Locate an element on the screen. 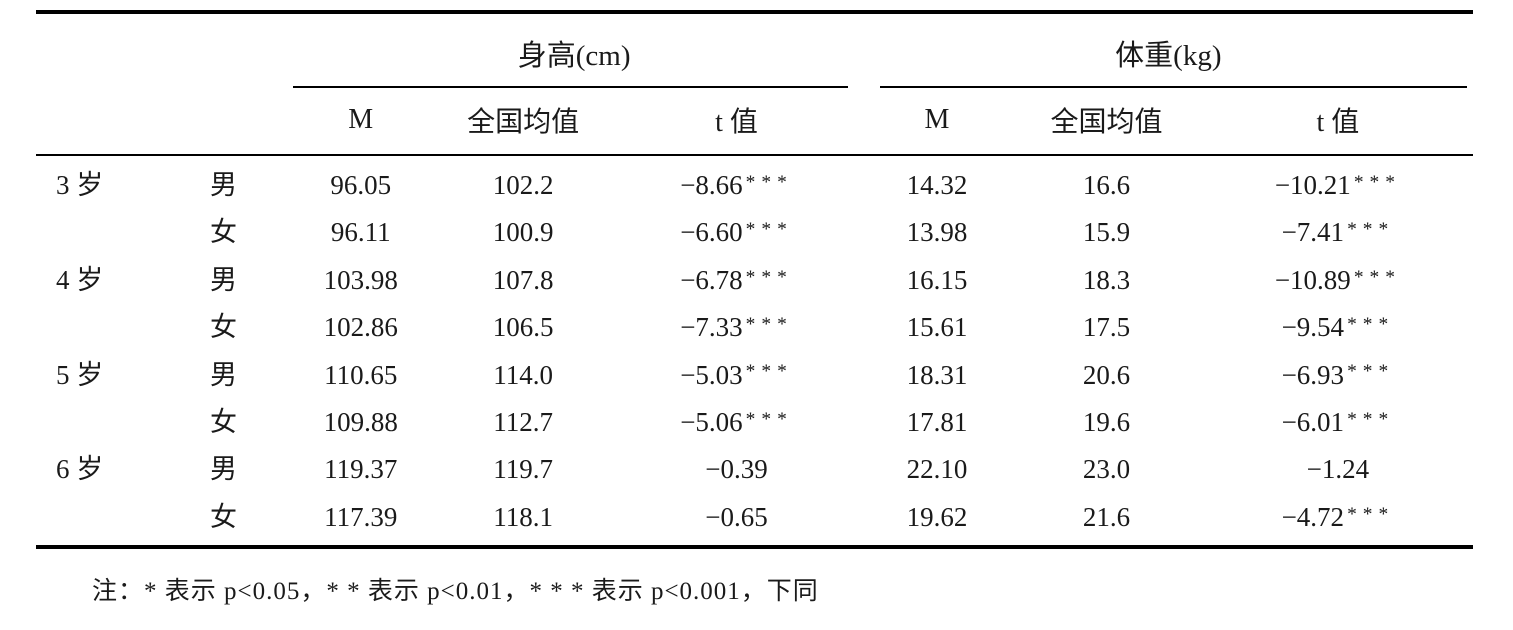  table-row: 女 102.86 106.5 −7.33 *** 15.61 17.5 −9.54 *** is located at coordinates (754, 326).